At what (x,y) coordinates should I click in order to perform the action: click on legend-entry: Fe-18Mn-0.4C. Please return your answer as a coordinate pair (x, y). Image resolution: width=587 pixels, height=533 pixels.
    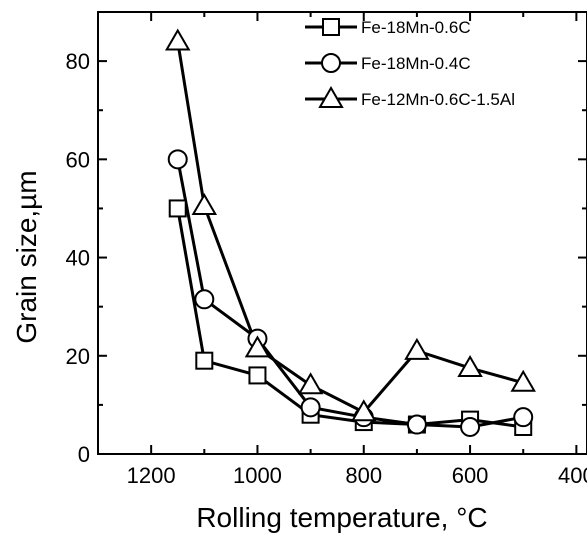
    Looking at the image, I should click on (388, 63).